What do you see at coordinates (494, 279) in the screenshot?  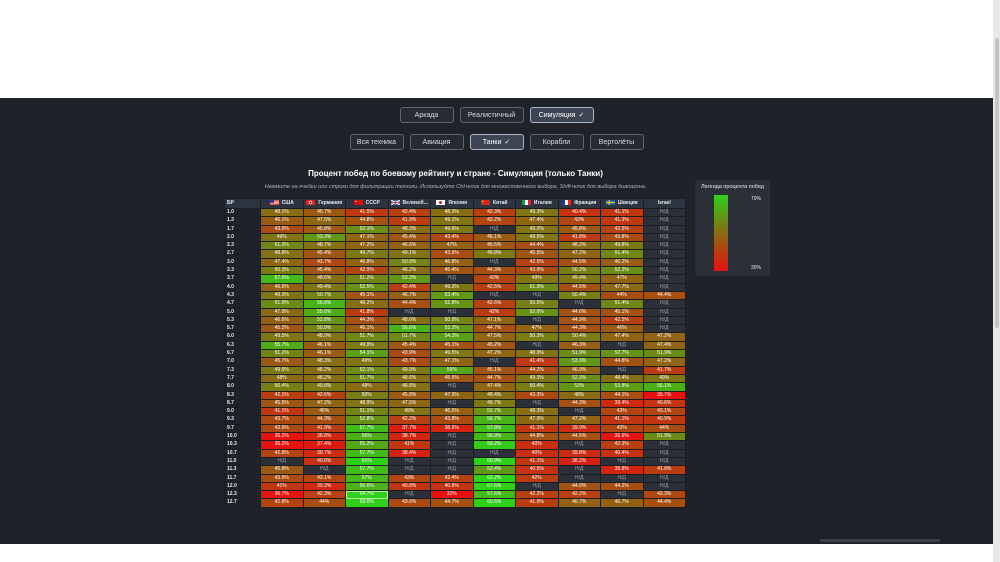 I see `winrate-cell: 43%` at bounding box center [494, 279].